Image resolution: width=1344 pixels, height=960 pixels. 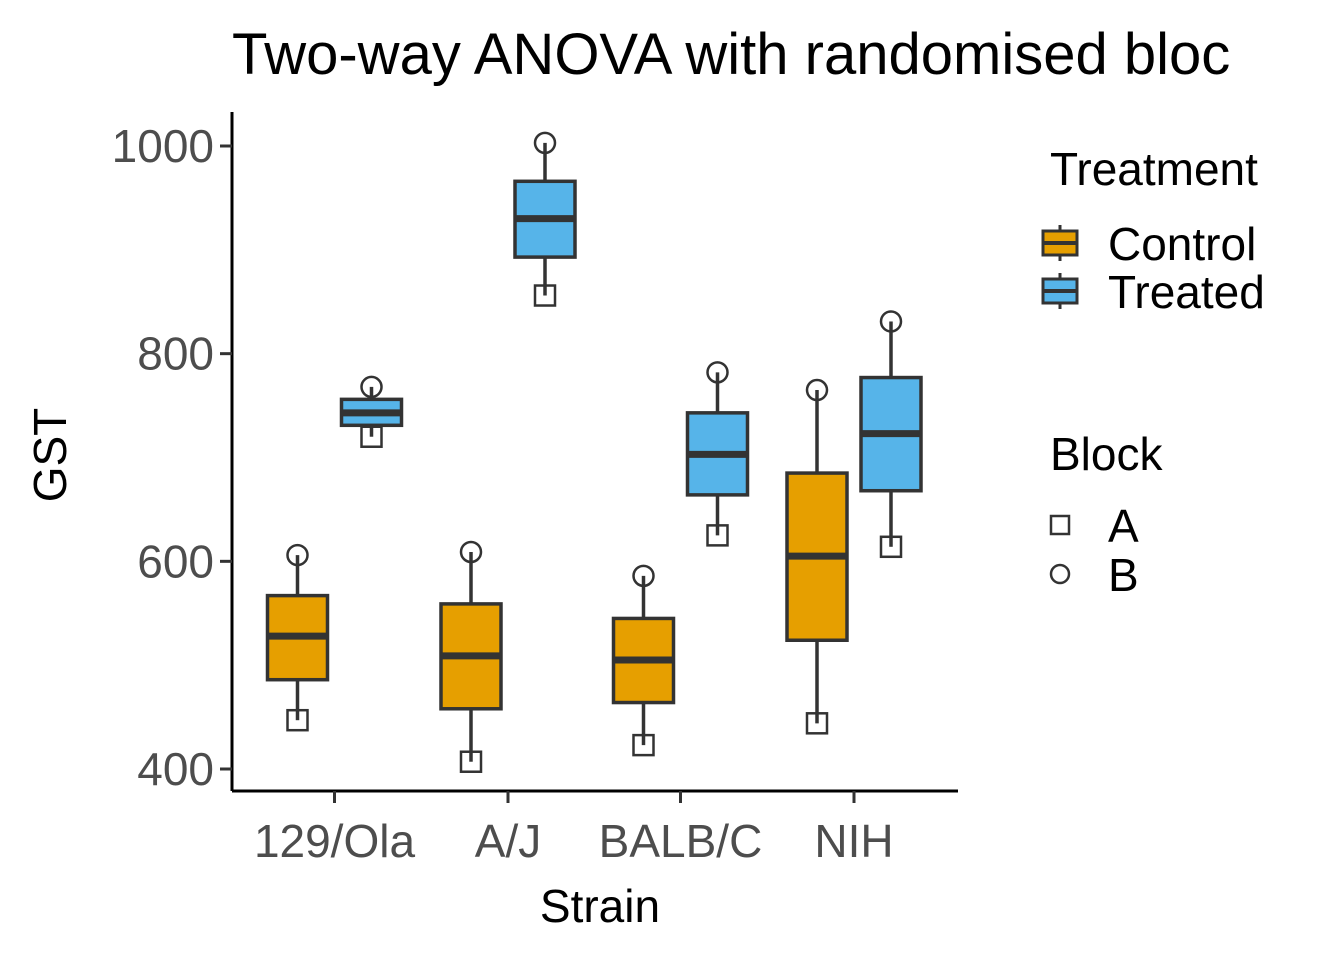 I want to click on legend-block: Block AB, so click(x=1106, y=514).